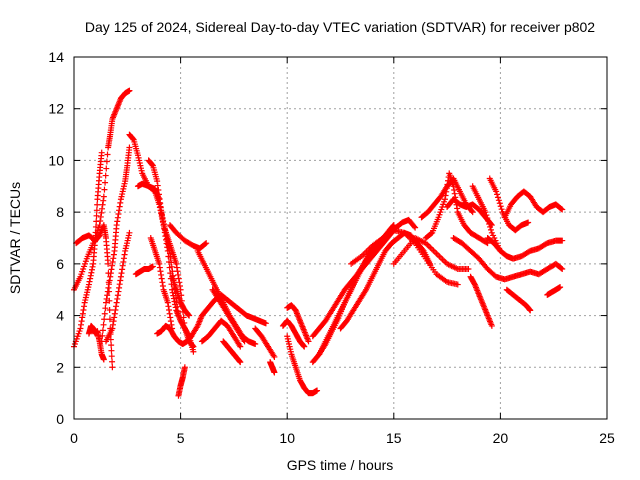 This screenshot has height=480, width=640. Describe the element at coordinates (56, 57) in the screenshot. I see `y-tick-label: 14` at that location.